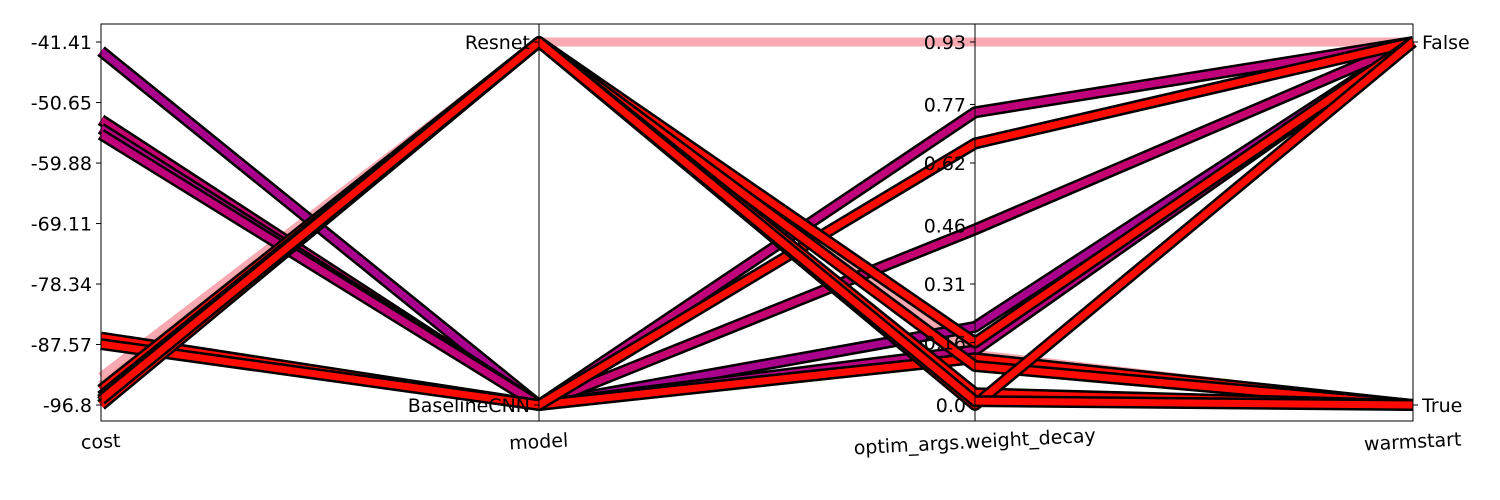 This screenshot has width=1500, height=500. What do you see at coordinates (497, 43) in the screenshot?
I see `tick-label: Resnet` at bounding box center [497, 43].